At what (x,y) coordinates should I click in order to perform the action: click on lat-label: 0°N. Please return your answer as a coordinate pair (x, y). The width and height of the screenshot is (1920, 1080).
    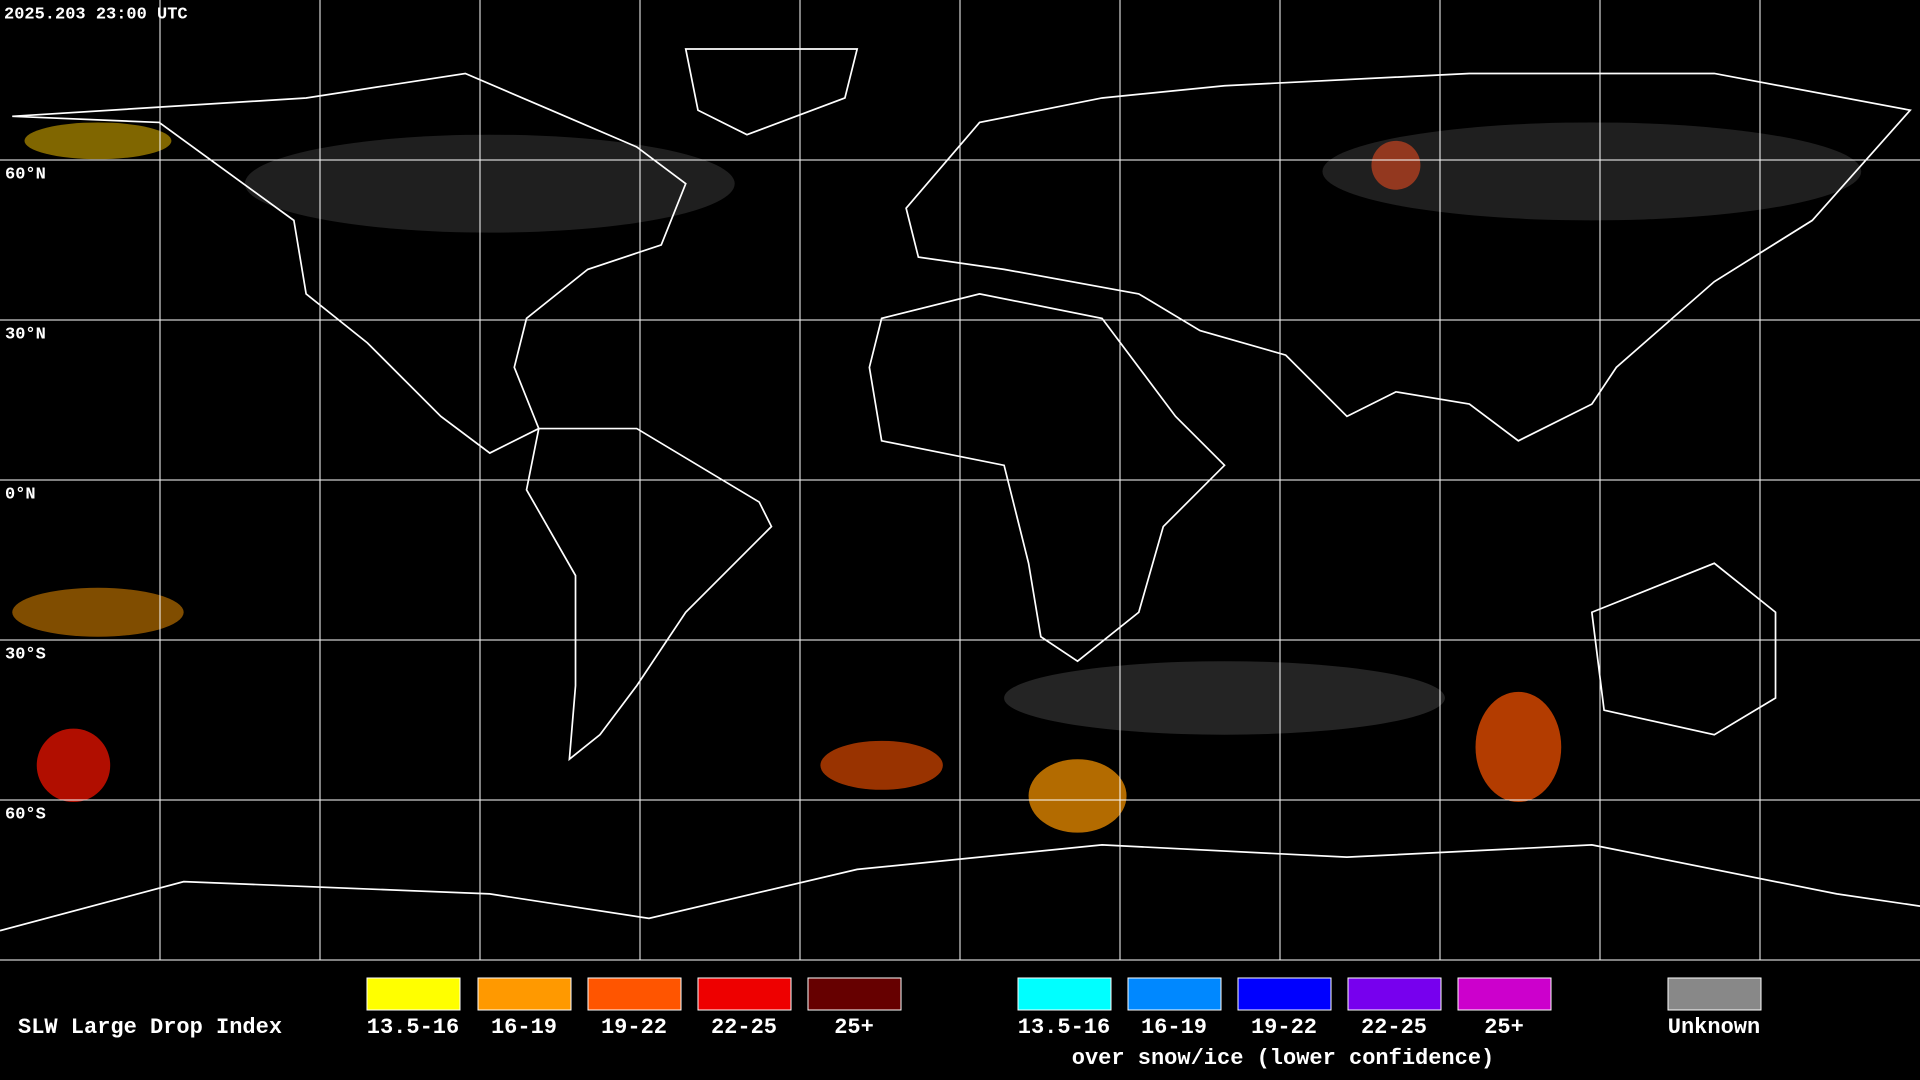
    Looking at the image, I should click on (20, 494).